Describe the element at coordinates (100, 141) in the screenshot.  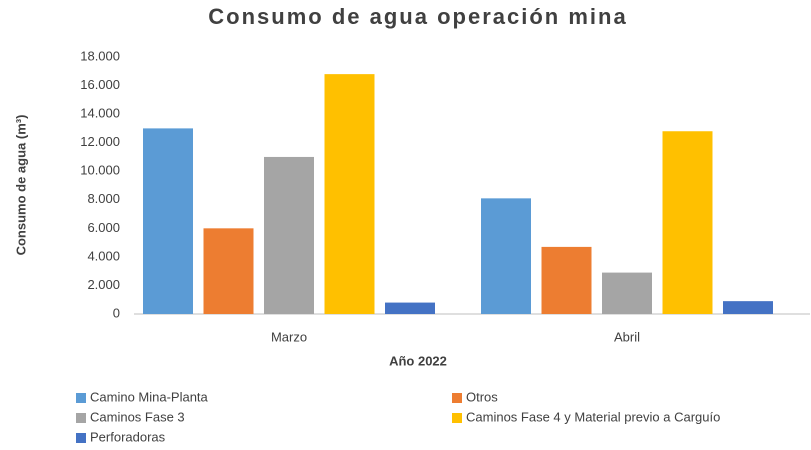
I see `y-tick-label: 12.000` at that location.